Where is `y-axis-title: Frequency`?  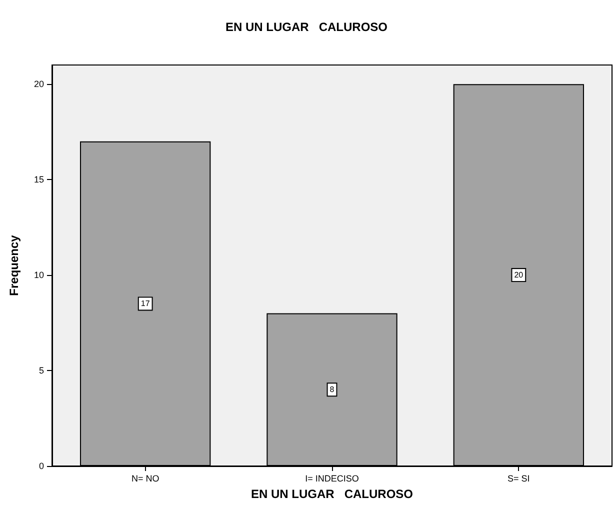
y-axis-title: Frequency is located at coordinates (14, 265).